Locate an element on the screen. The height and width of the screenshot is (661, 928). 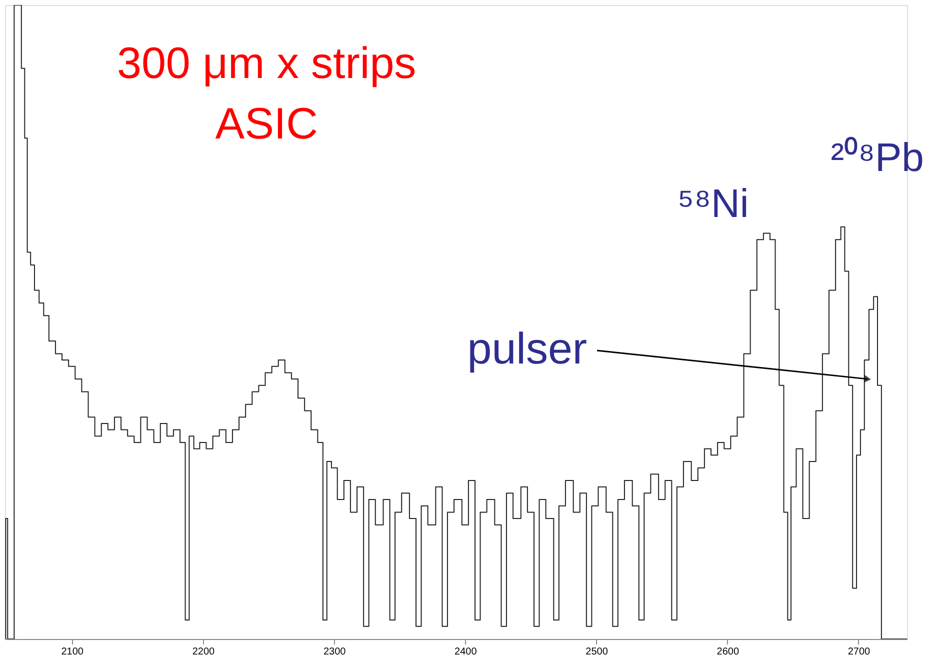
x-tick-label: 2200 is located at coordinates (204, 652).